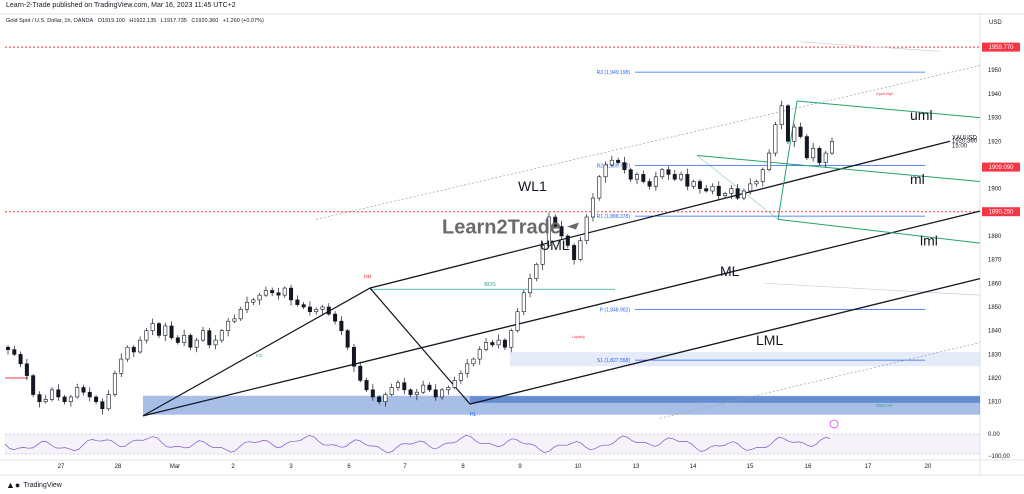 Image resolution: width=1024 pixels, height=494 pixels. Describe the element at coordinates (725, 399) in the screenshot. I see `support-zone-core` at that location.